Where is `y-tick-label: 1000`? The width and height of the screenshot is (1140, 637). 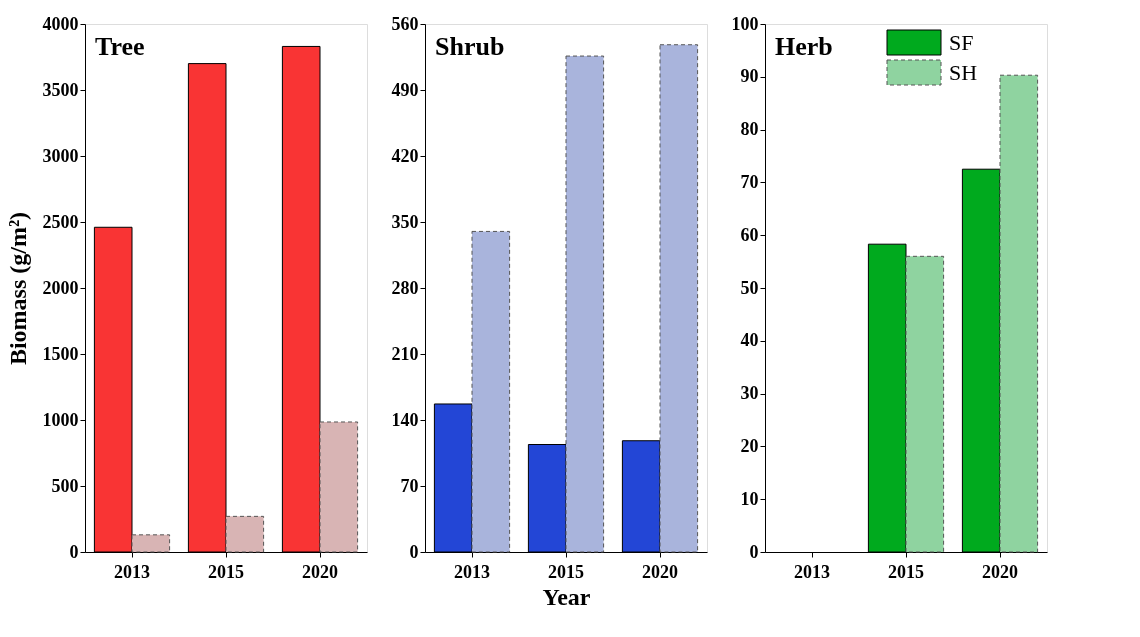 y-tick-label: 1000 is located at coordinates (60, 419).